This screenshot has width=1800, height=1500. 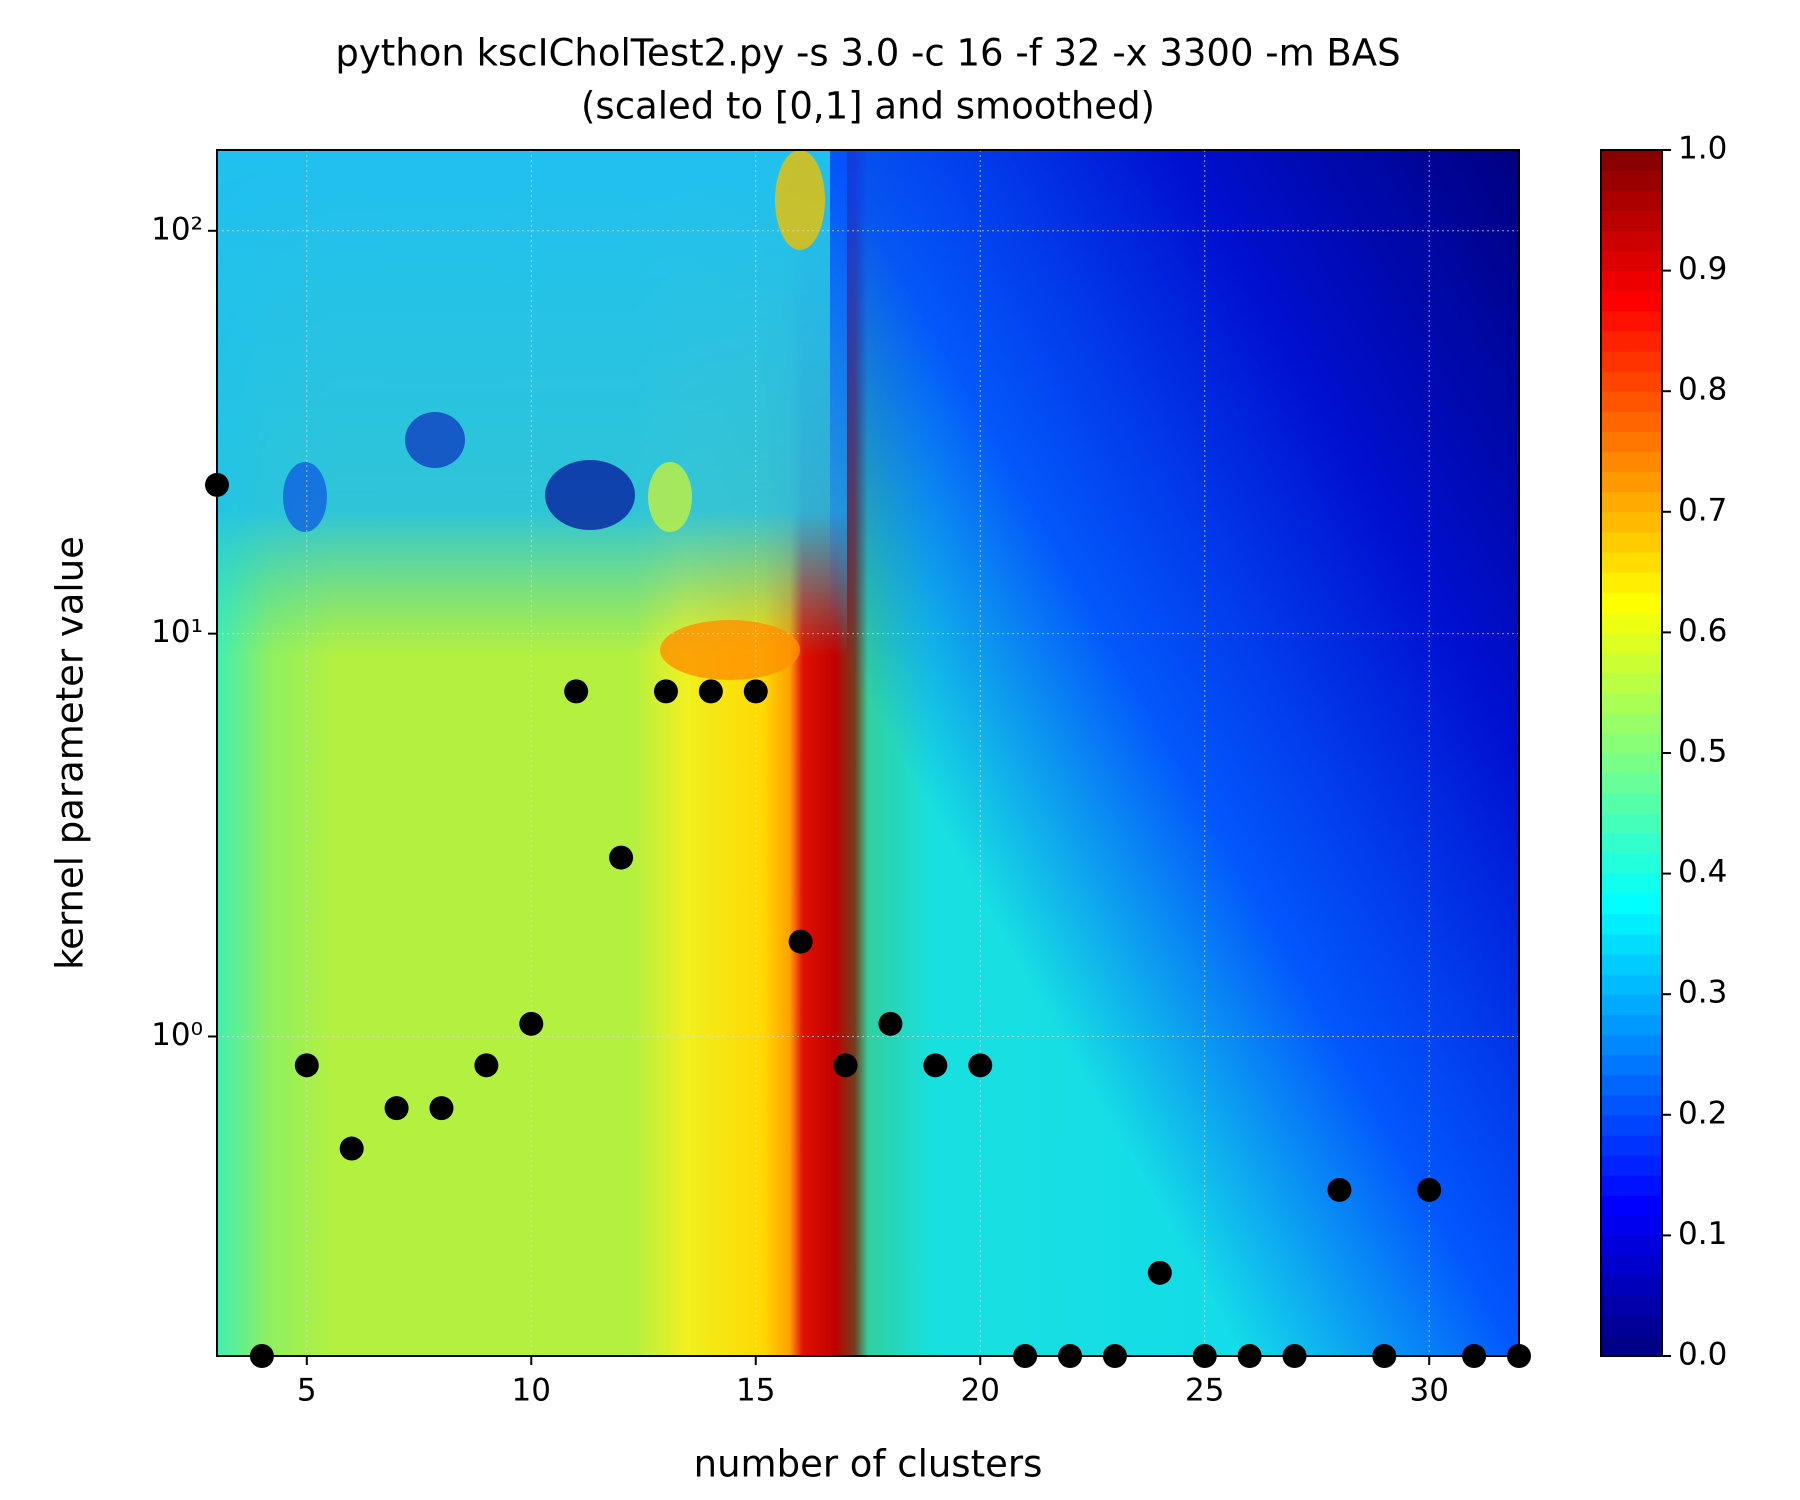 I want to click on colorbar-tick-label: 0.5, so click(x=1702, y=752).